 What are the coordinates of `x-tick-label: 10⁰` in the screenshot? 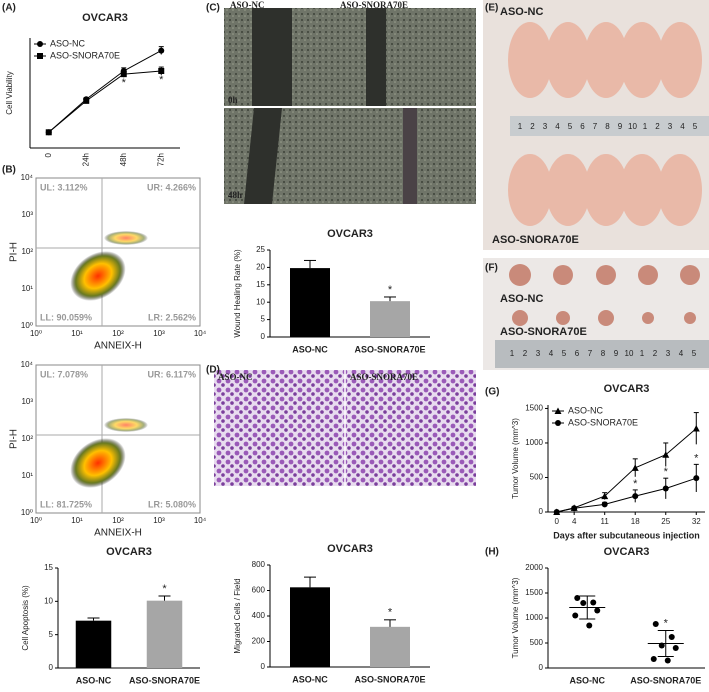 It's located at (36, 333).